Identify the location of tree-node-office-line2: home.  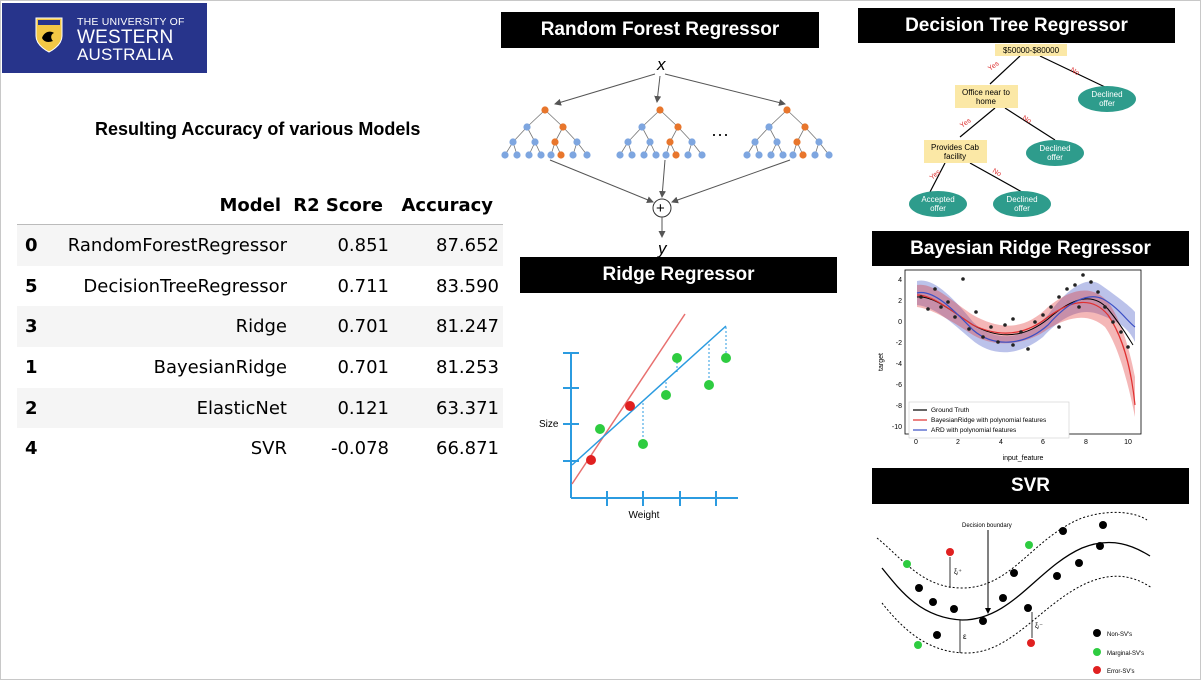
(986, 101).